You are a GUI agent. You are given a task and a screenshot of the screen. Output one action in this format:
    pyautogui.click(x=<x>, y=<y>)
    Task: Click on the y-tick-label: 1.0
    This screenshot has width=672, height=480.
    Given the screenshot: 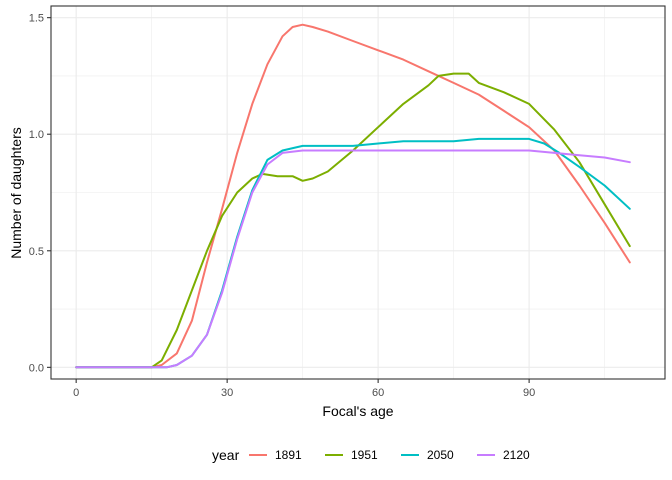 What is the action you would take?
    pyautogui.click(x=36, y=135)
    